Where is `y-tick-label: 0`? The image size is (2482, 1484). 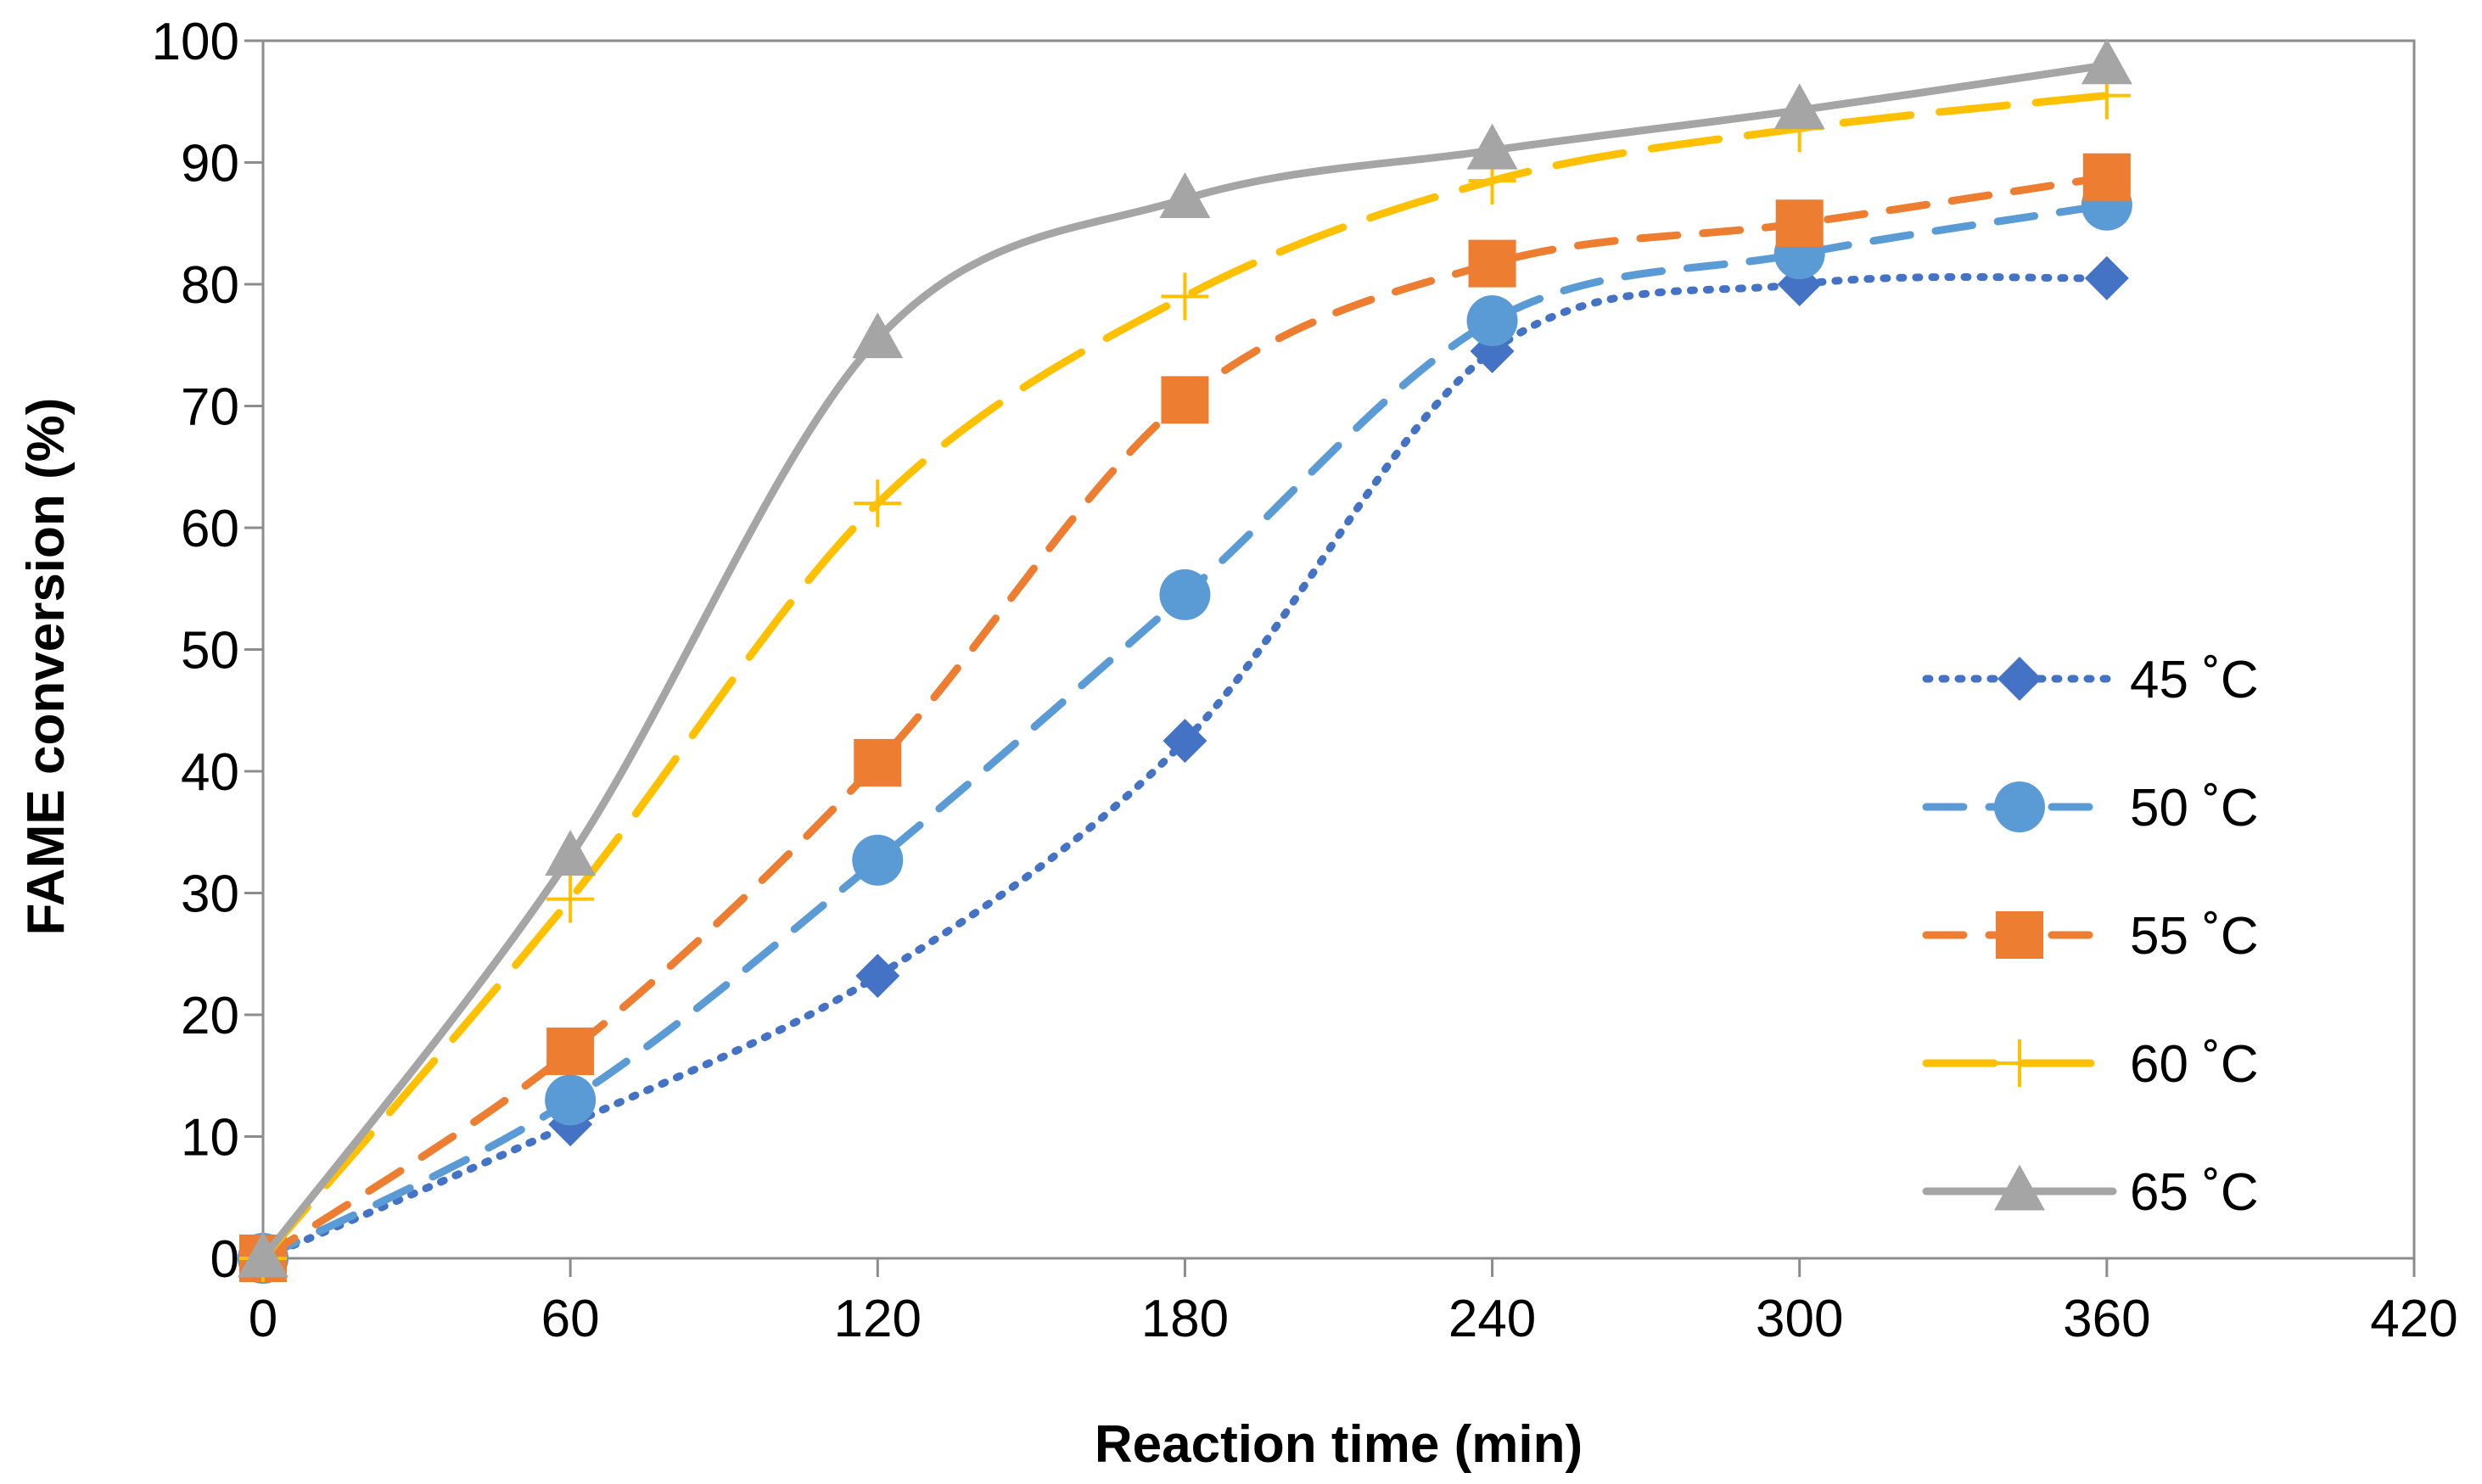 y-tick-label: 0 is located at coordinates (225, 1259).